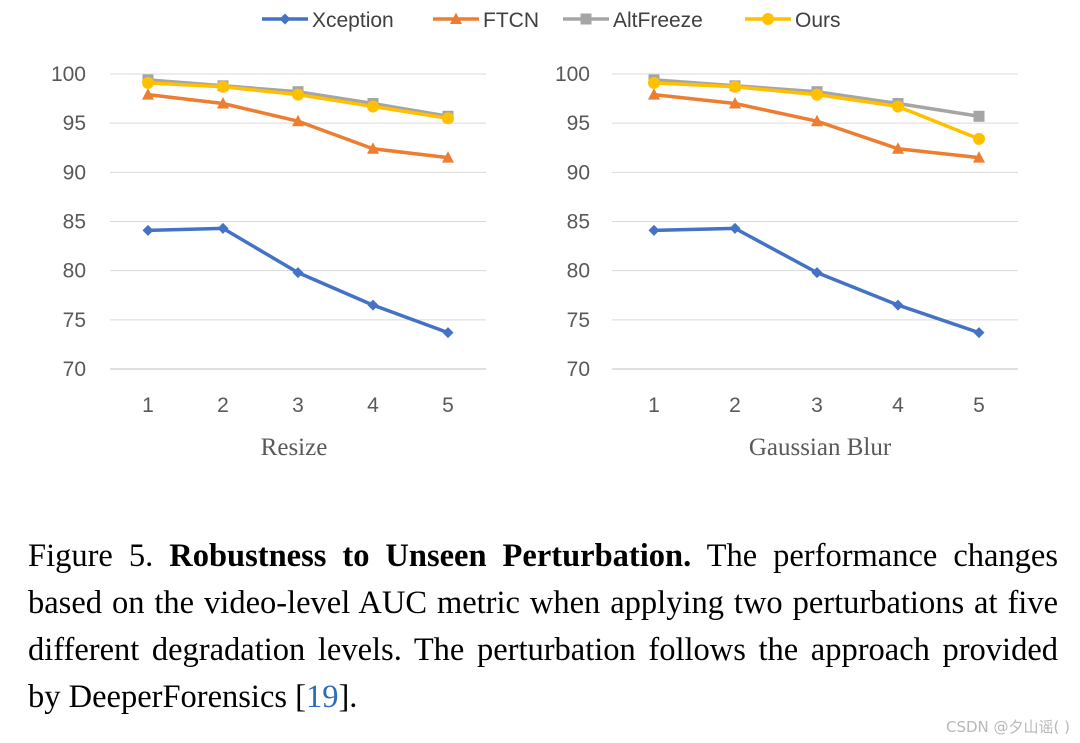 The image size is (1080, 743). I want to click on legend-item-altfreeze: AltFreeze, so click(633, 20).